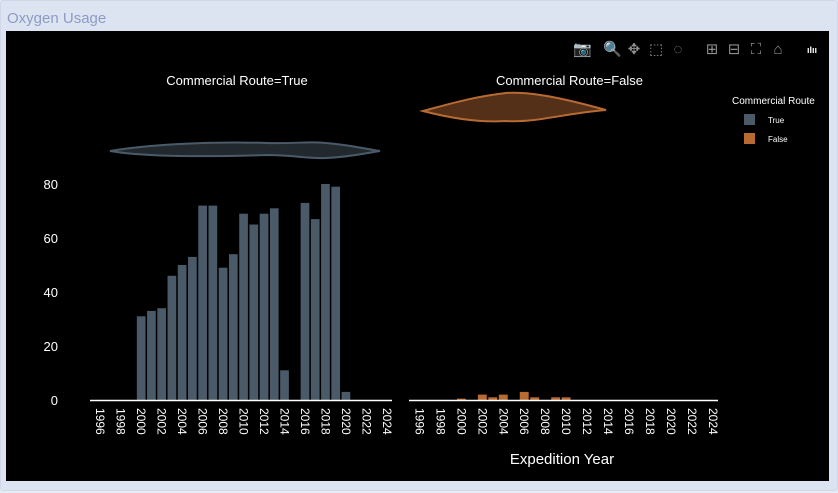  I want to click on bar-true-2018, so click(325, 292).